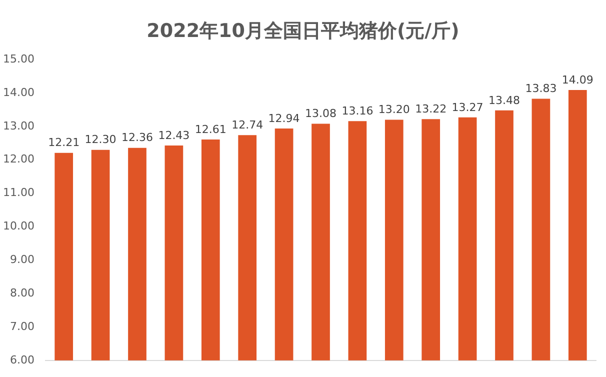  Describe the element at coordinates (394, 109) in the screenshot. I see `data-label: 13.20` at that location.